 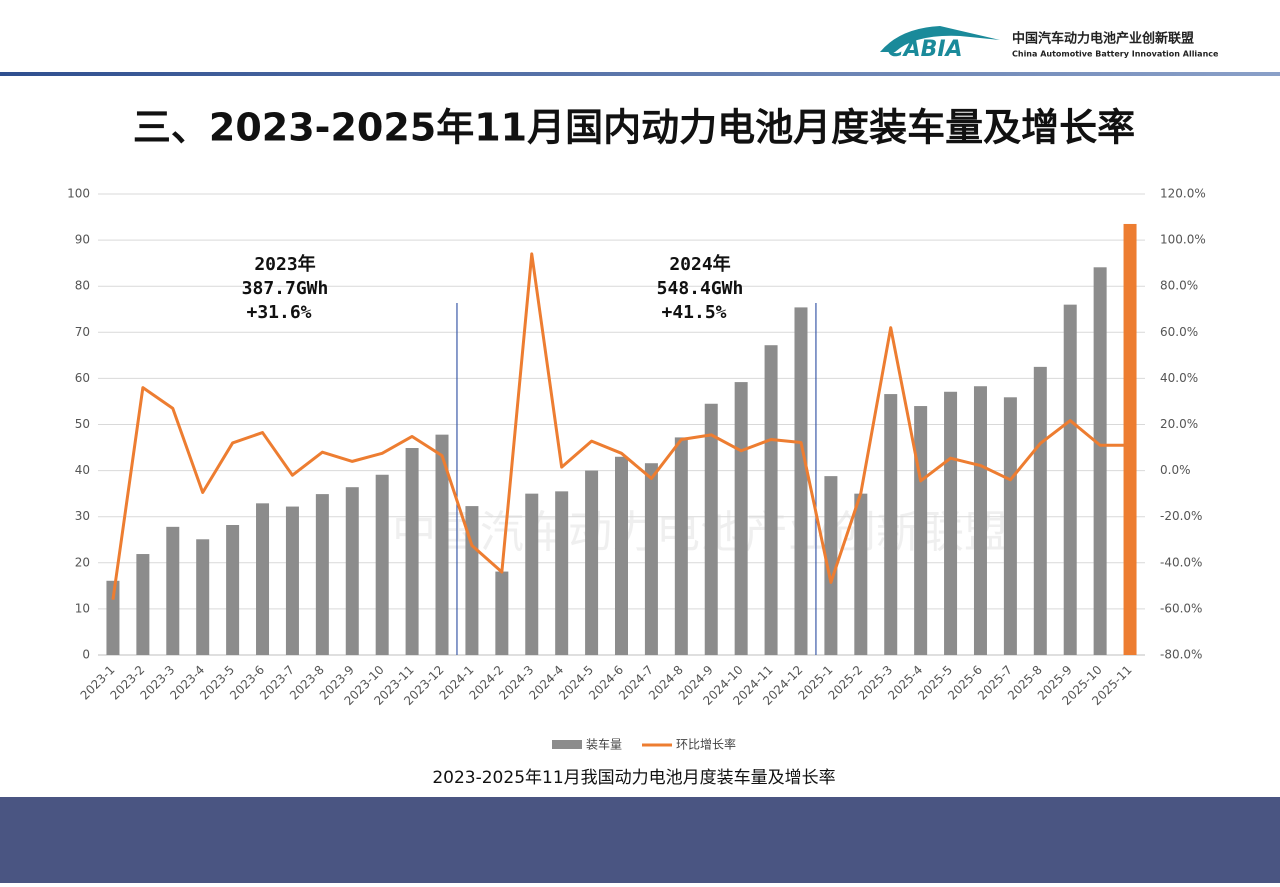 What do you see at coordinates (1181, 562) in the screenshot?
I see `y2-tick-label: -40.0%` at bounding box center [1181, 562].